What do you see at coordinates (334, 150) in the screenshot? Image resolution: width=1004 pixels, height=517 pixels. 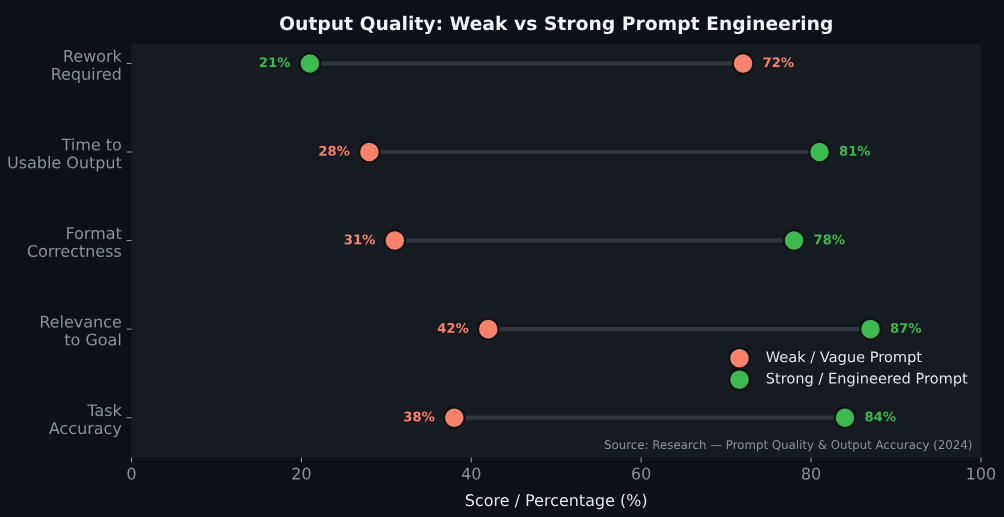 I see `data-label: 28%` at bounding box center [334, 150].